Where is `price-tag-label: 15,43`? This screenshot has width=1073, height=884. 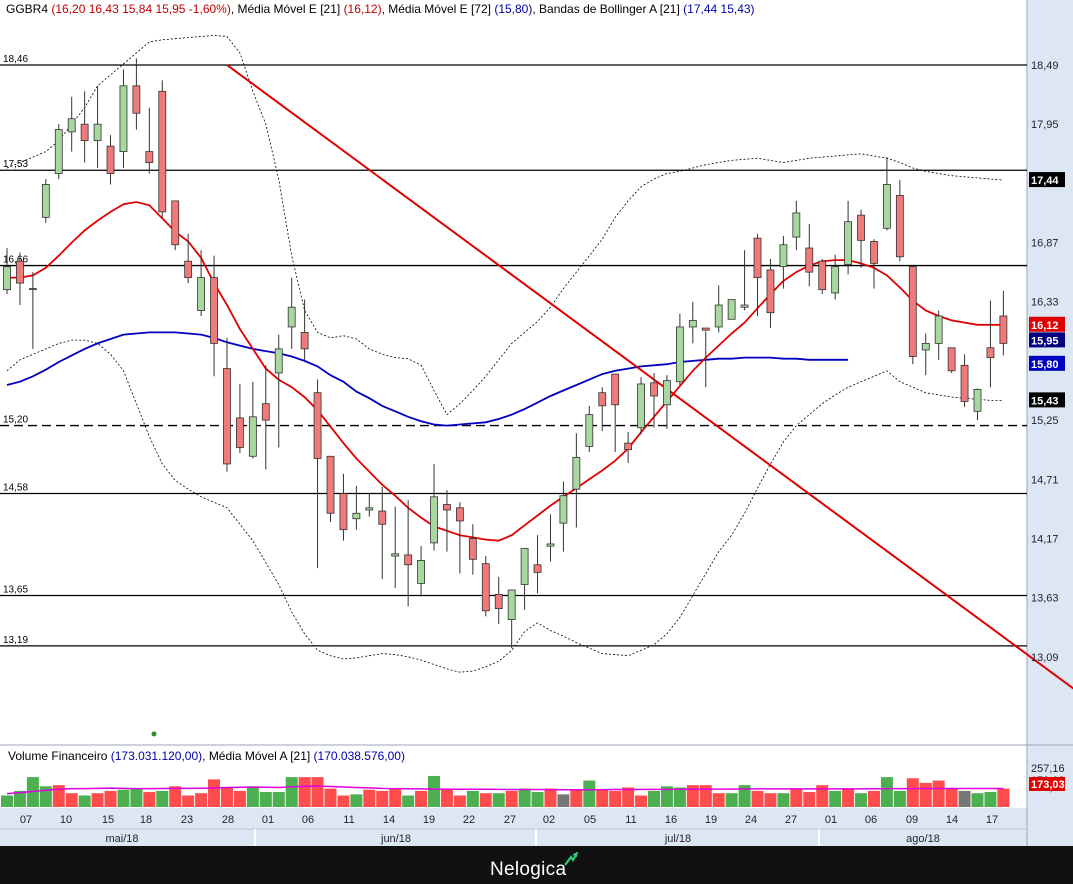
price-tag-label: 15,43 is located at coordinates (1045, 401).